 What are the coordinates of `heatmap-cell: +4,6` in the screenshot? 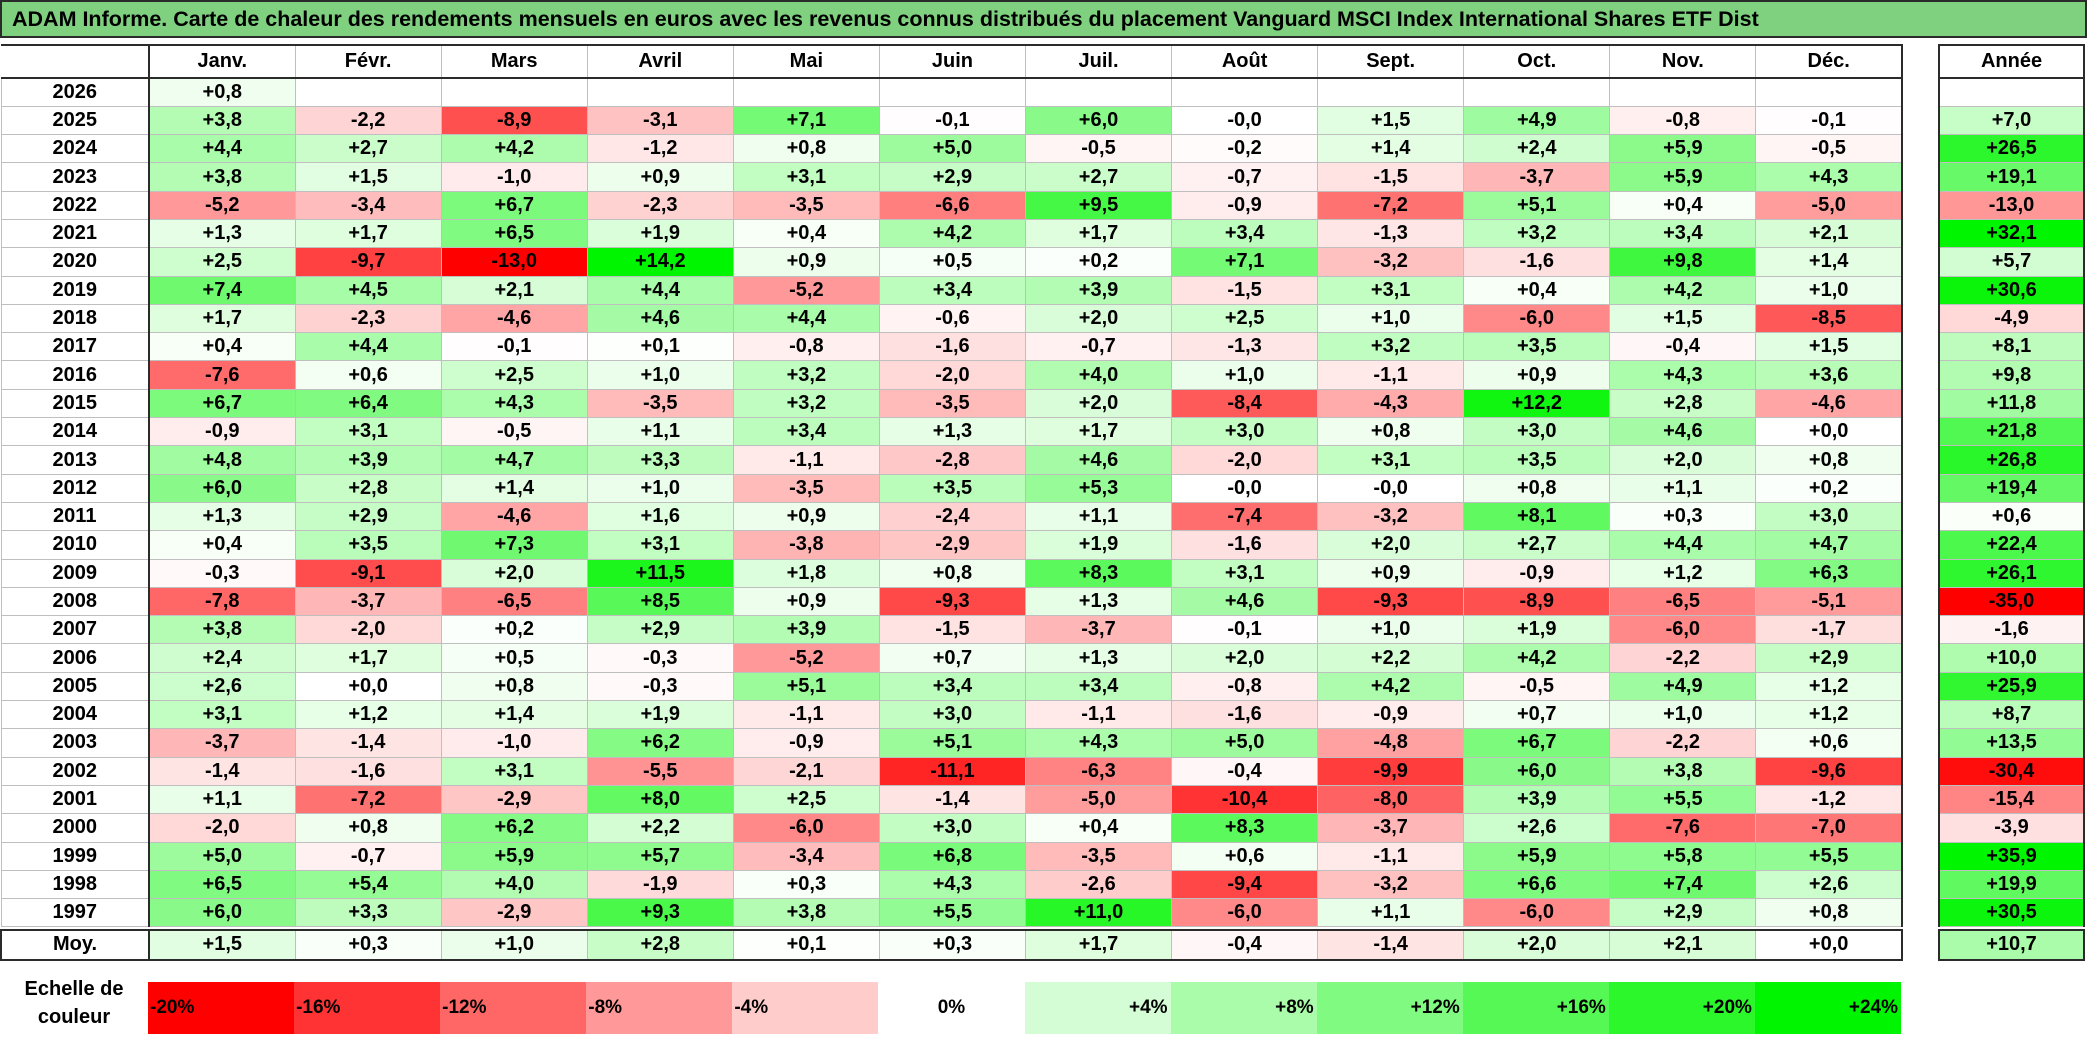 It's located at (1683, 432).